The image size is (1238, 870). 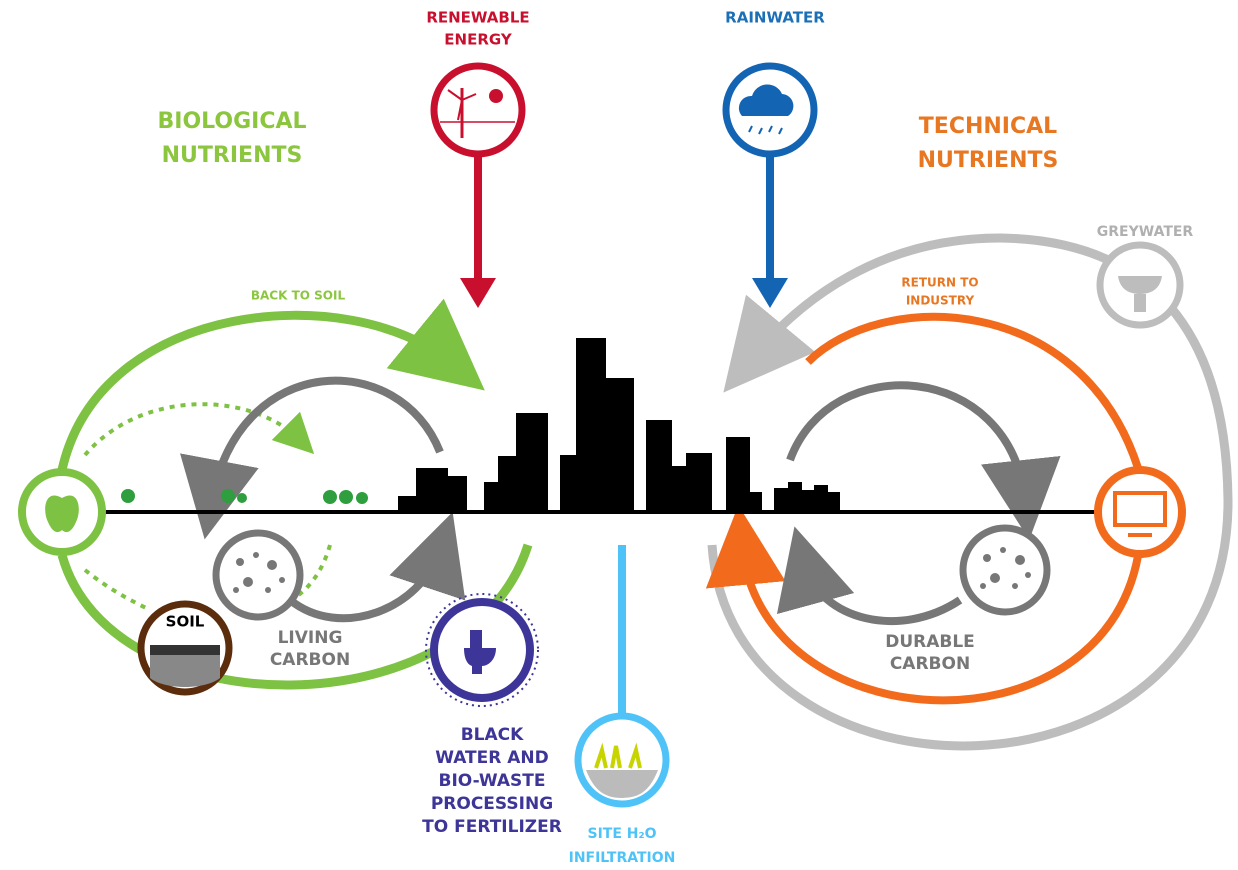 What do you see at coordinates (1145, 232) in the screenshot?
I see `greywater-label: GREYWATER` at bounding box center [1145, 232].